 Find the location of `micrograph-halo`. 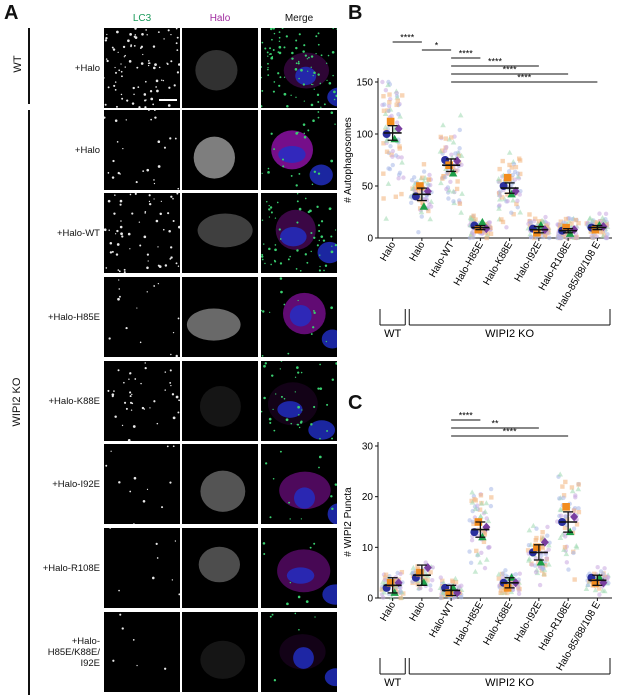

micrograph-halo is located at coordinates (220, 68).